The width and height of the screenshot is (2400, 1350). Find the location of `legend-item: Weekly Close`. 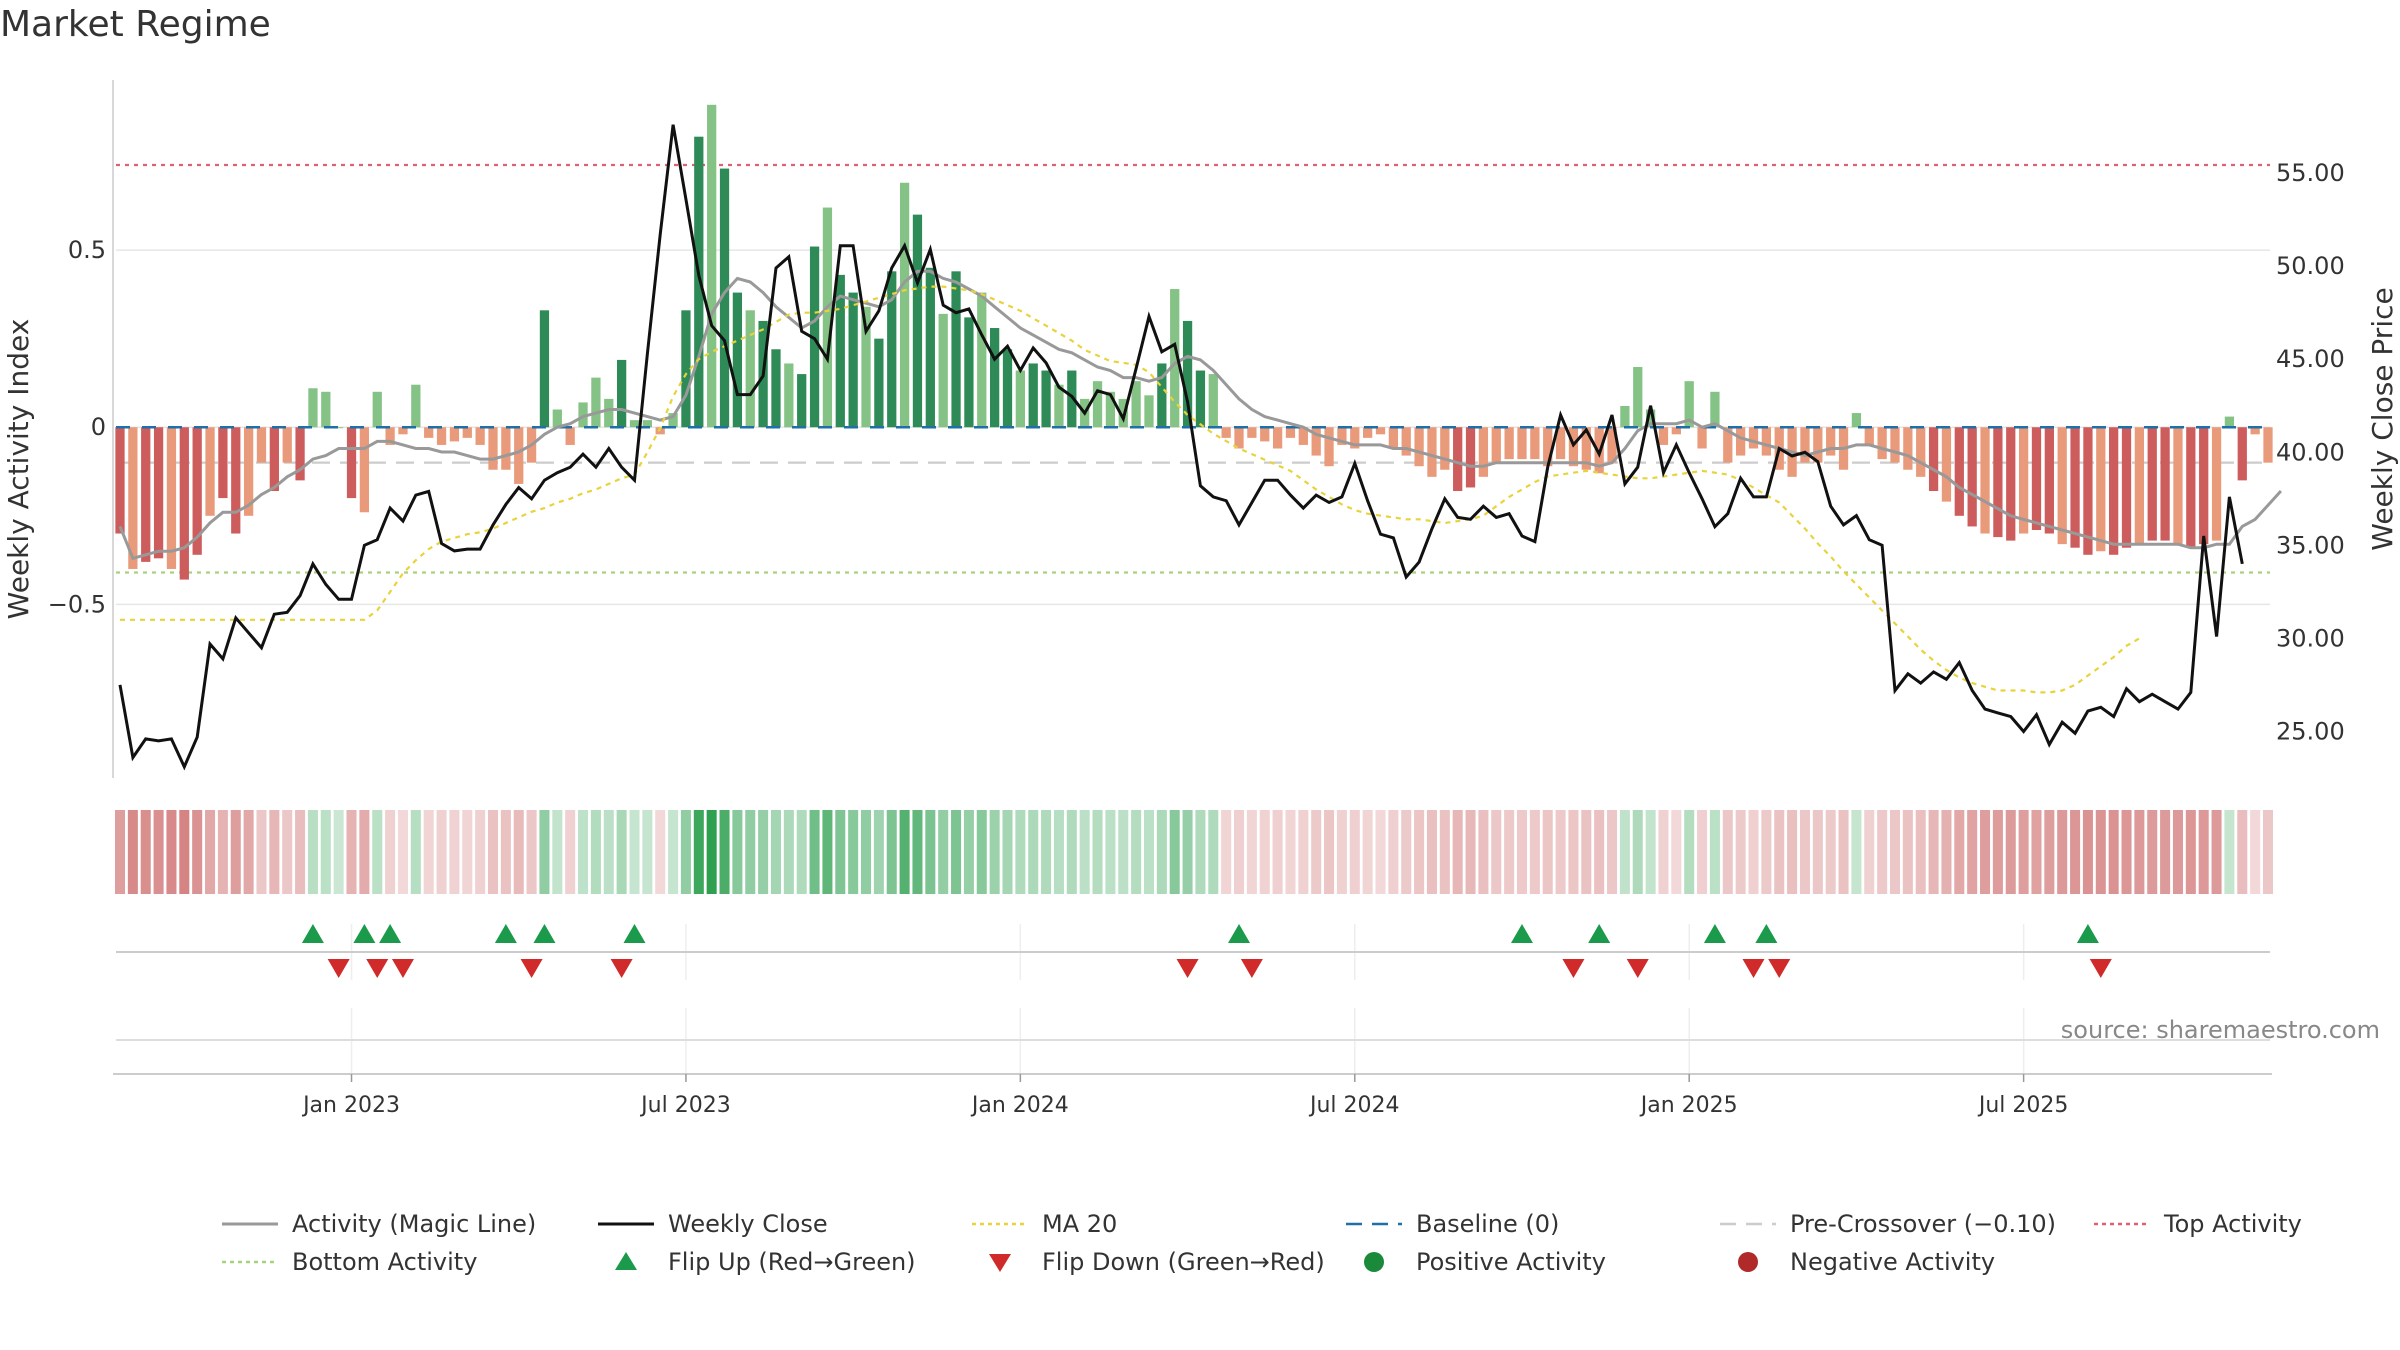

legend-item: Weekly Close is located at coordinates (713, 1224).